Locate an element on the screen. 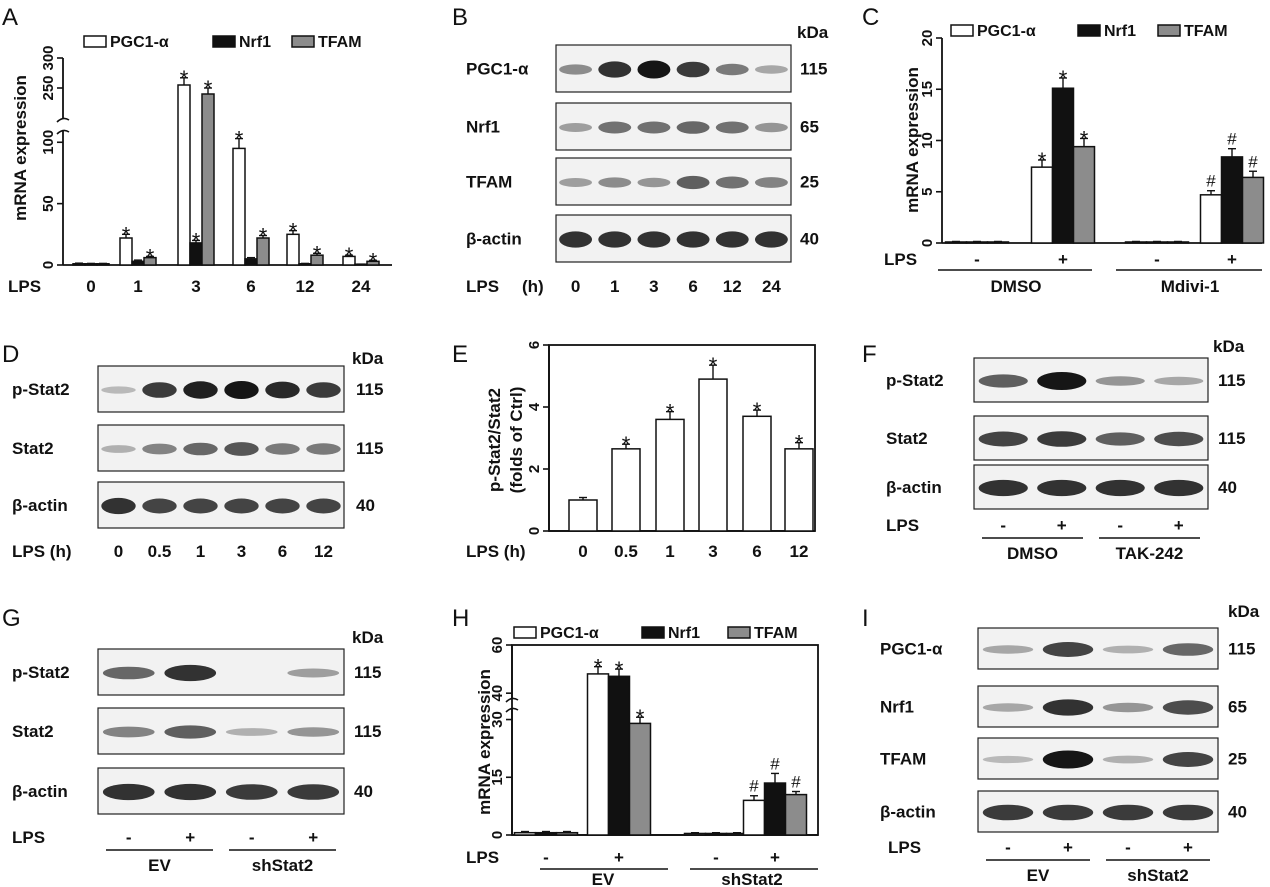  hash-mark-c-0-3: # is located at coordinates (1211, 181).